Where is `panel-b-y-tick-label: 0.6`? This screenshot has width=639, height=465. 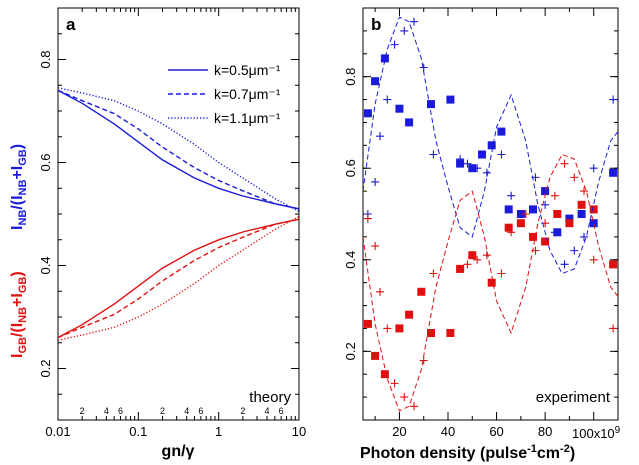
panel-b-y-tick-label: 0.6 is located at coordinates (350, 168).